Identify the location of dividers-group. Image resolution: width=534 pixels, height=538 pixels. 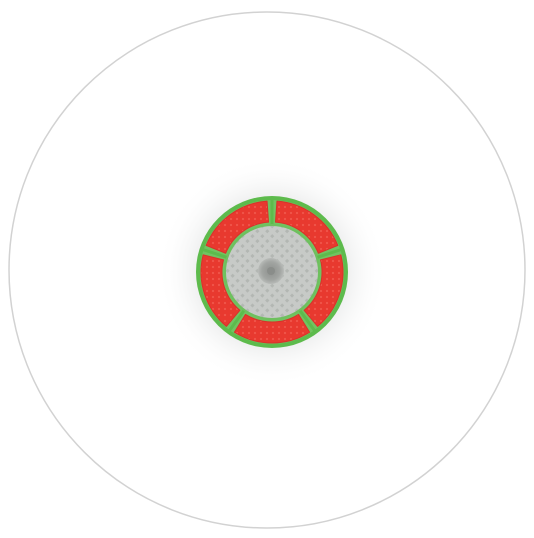
(272, 265).